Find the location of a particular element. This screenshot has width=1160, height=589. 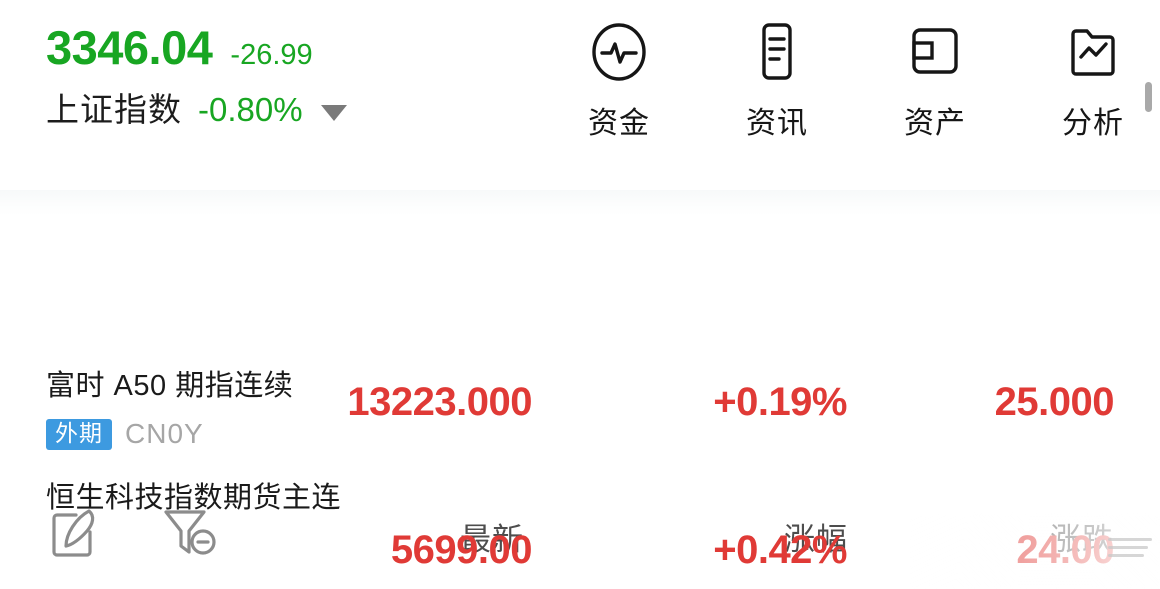

filter-minus-icon is located at coordinates (190, 533).